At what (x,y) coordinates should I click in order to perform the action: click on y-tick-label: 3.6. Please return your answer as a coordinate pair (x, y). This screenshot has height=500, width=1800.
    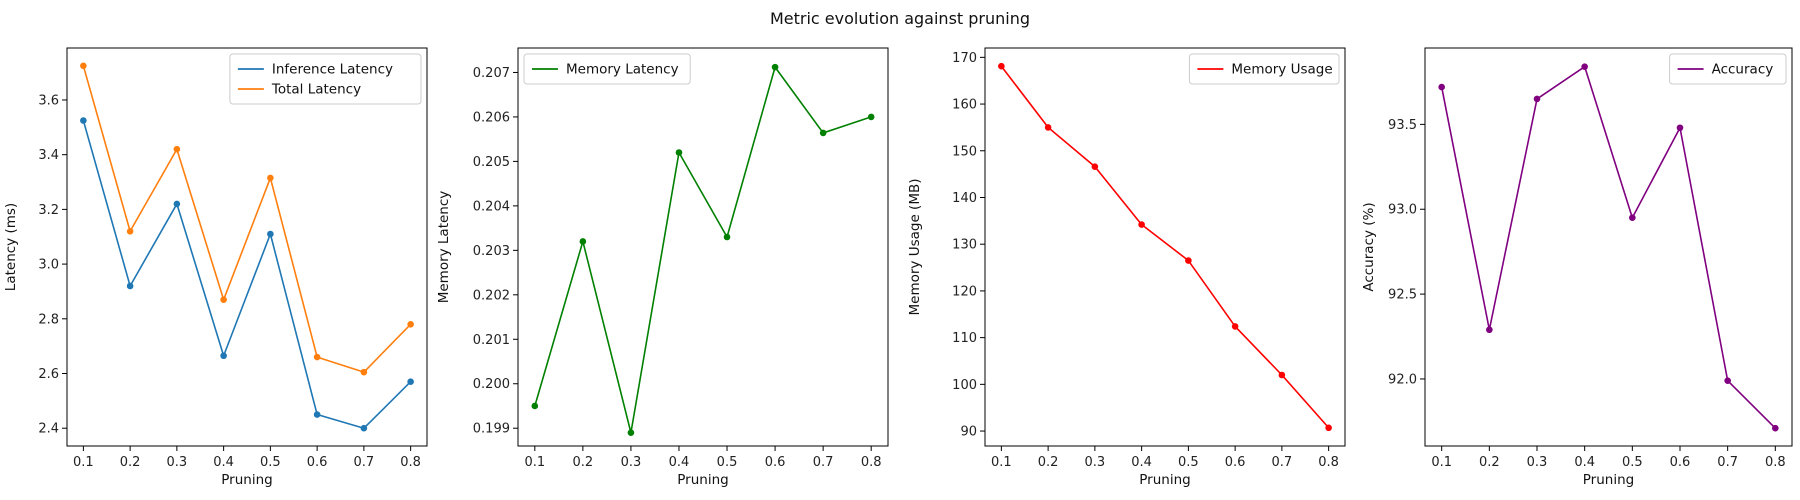
    Looking at the image, I should click on (48, 100).